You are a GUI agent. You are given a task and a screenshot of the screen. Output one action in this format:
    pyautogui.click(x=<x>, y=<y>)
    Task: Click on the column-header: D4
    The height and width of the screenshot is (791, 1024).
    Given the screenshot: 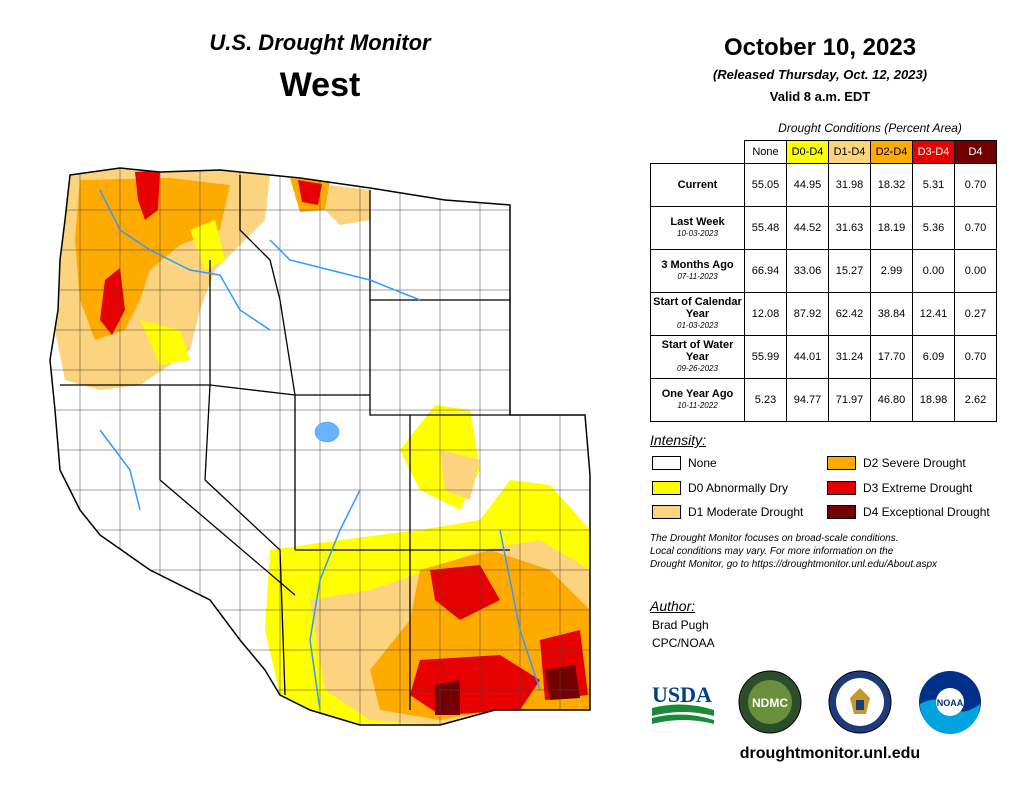 What is the action you would take?
    pyautogui.click(x=975, y=152)
    